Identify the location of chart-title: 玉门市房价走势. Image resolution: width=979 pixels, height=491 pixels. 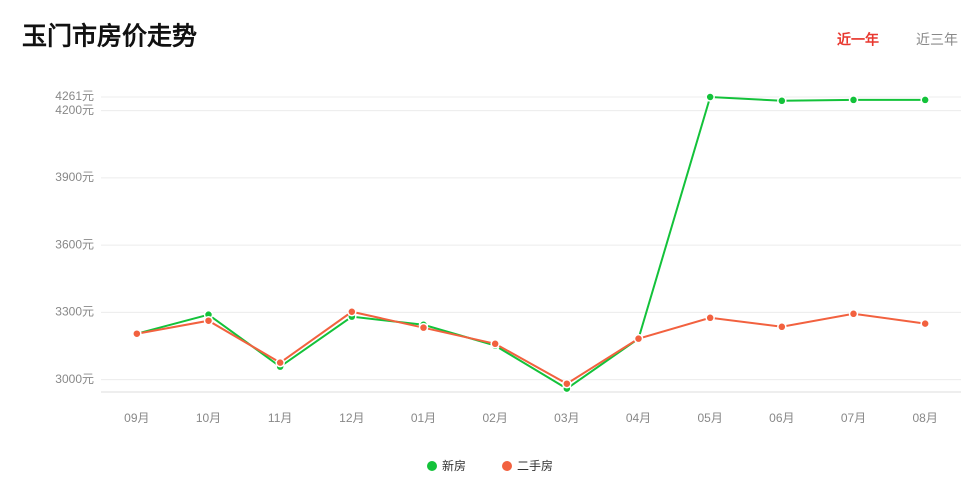
(109, 36).